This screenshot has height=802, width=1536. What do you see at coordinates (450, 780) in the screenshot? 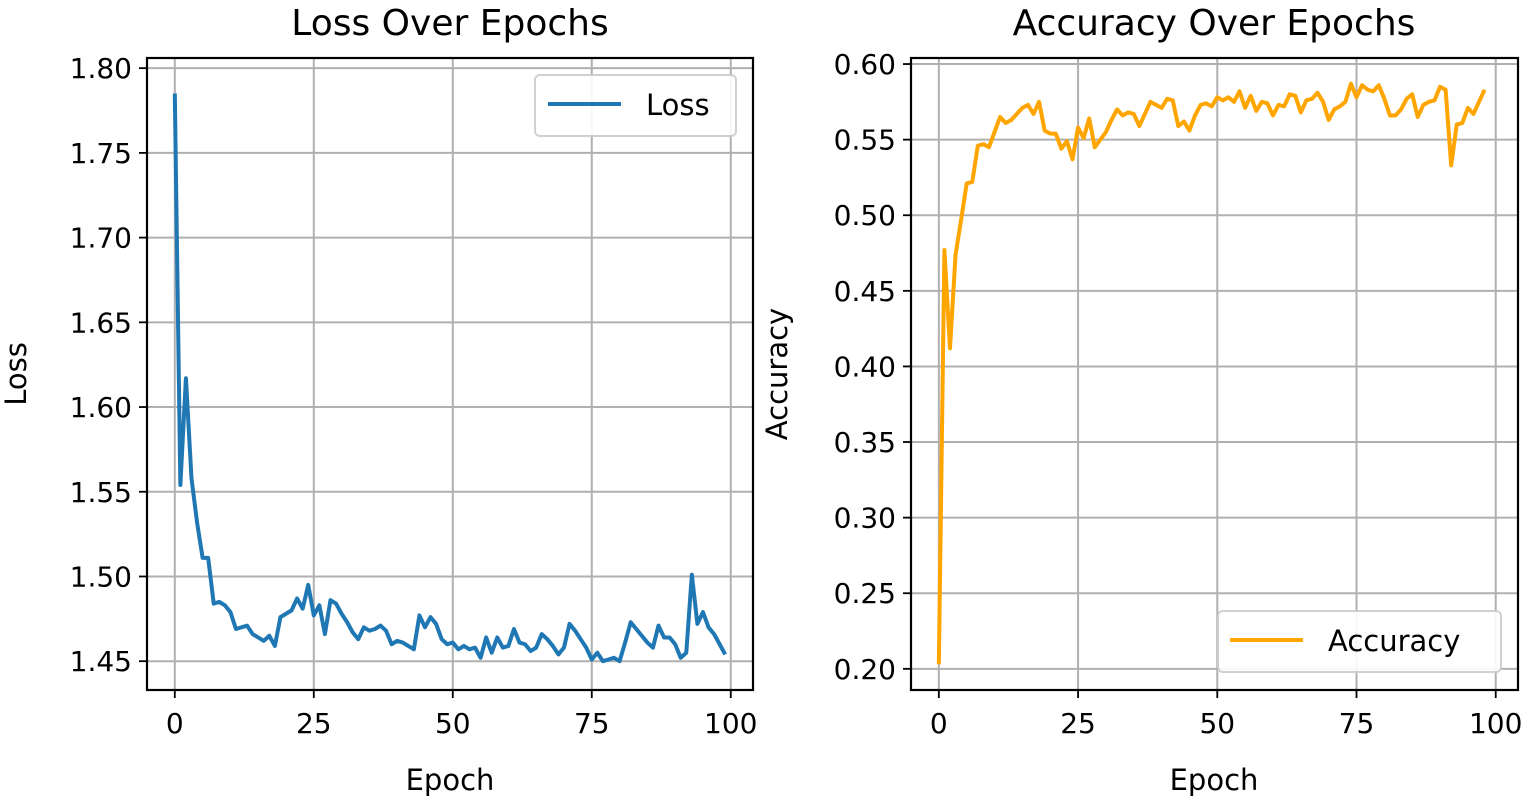
I see `loss-x-axis-label: Epoch` at bounding box center [450, 780].